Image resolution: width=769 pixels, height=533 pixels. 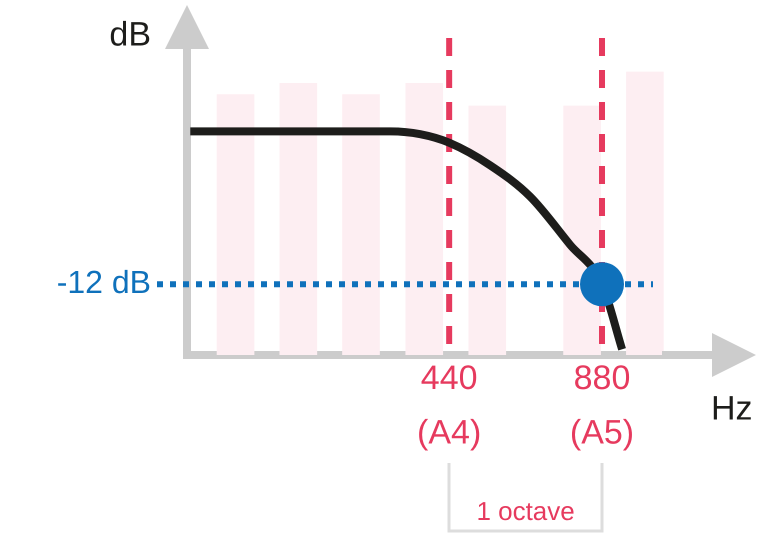 I want to click on ref-line-label: -12 dB, so click(x=103, y=282).